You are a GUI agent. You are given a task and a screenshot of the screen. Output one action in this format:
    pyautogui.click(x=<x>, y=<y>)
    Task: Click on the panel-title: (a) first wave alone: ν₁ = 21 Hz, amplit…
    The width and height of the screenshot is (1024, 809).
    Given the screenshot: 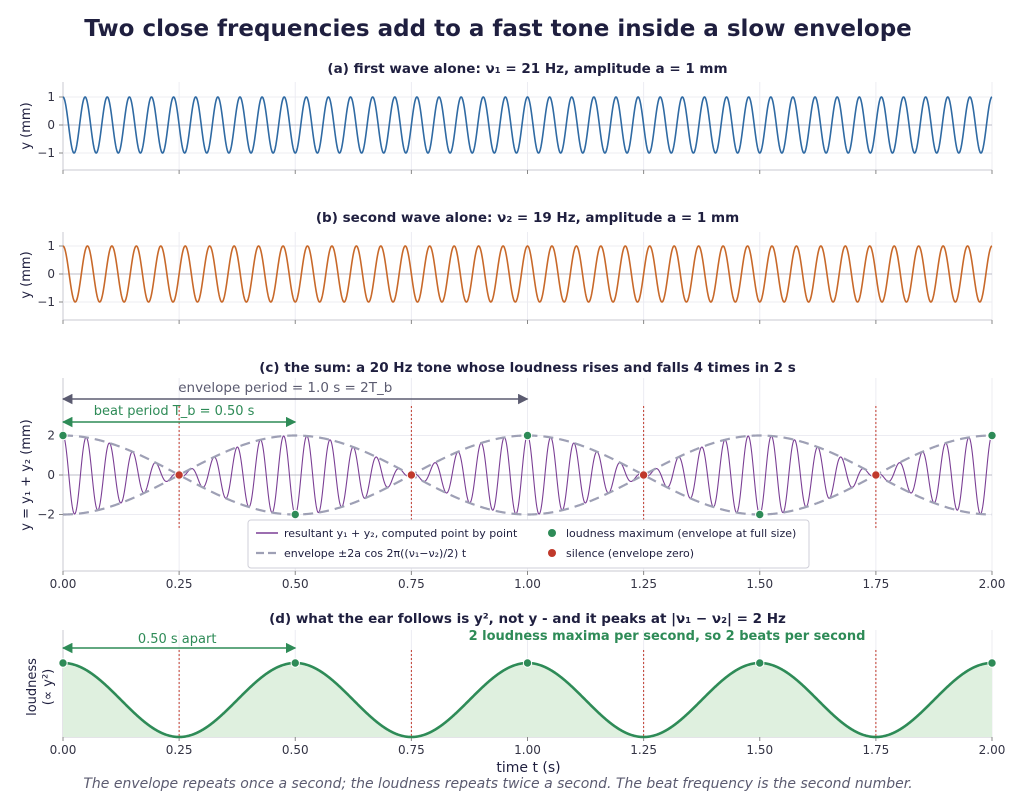 What is the action you would take?
    pyautogui.click(x=527, y=69)
    